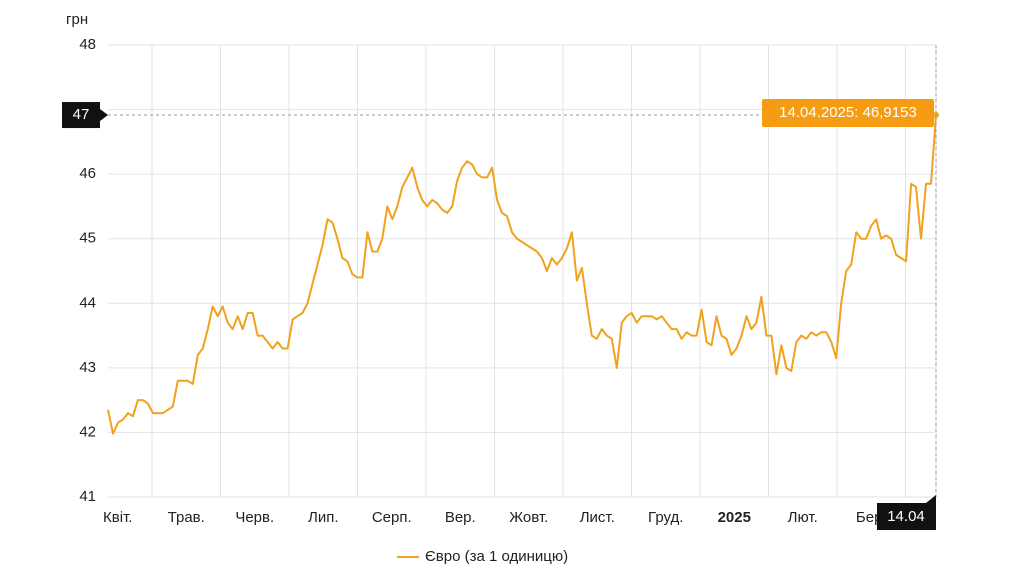 This screenshot has width=1024, height=576. I want to click on x-tick-label: Квіт., so click(117, 517).